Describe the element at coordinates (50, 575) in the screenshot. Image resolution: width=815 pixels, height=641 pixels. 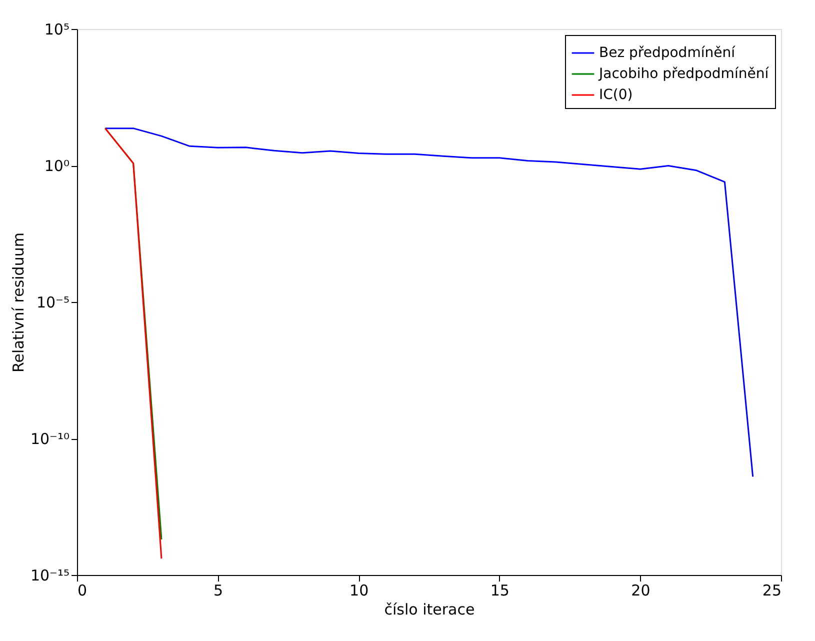
I see `y-tick-label: 10⁻¹⁵` at that location.